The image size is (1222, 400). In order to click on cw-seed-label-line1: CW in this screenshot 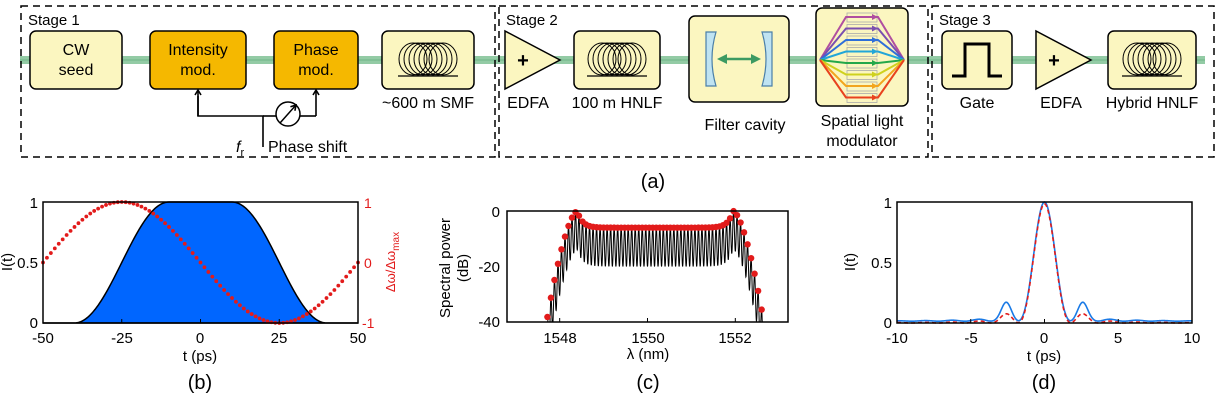, I will do `click(77, 50)`.